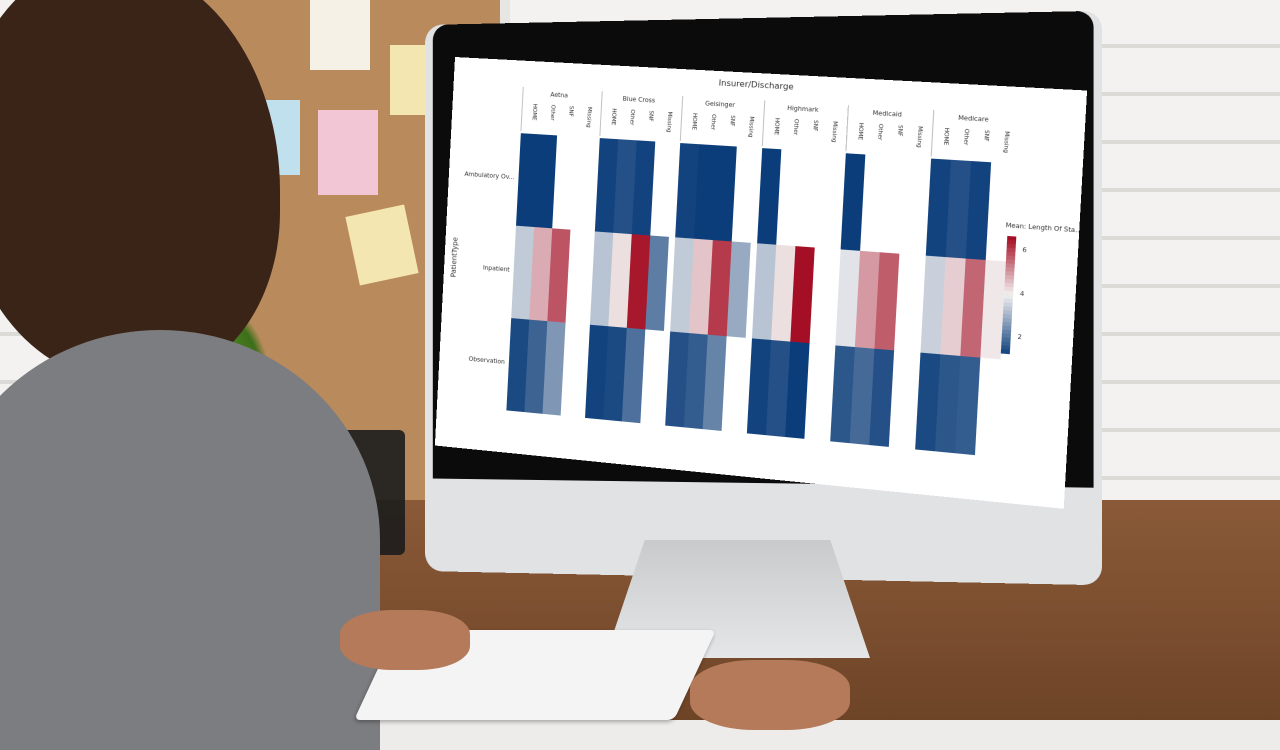 The width and height of the screenshot is (1280, 750). Describe the element at coordinates (523, 272) in the screenshot. I see `heatmap-cell: Aetna / HOME / Inpatient: 3.4` at that location.